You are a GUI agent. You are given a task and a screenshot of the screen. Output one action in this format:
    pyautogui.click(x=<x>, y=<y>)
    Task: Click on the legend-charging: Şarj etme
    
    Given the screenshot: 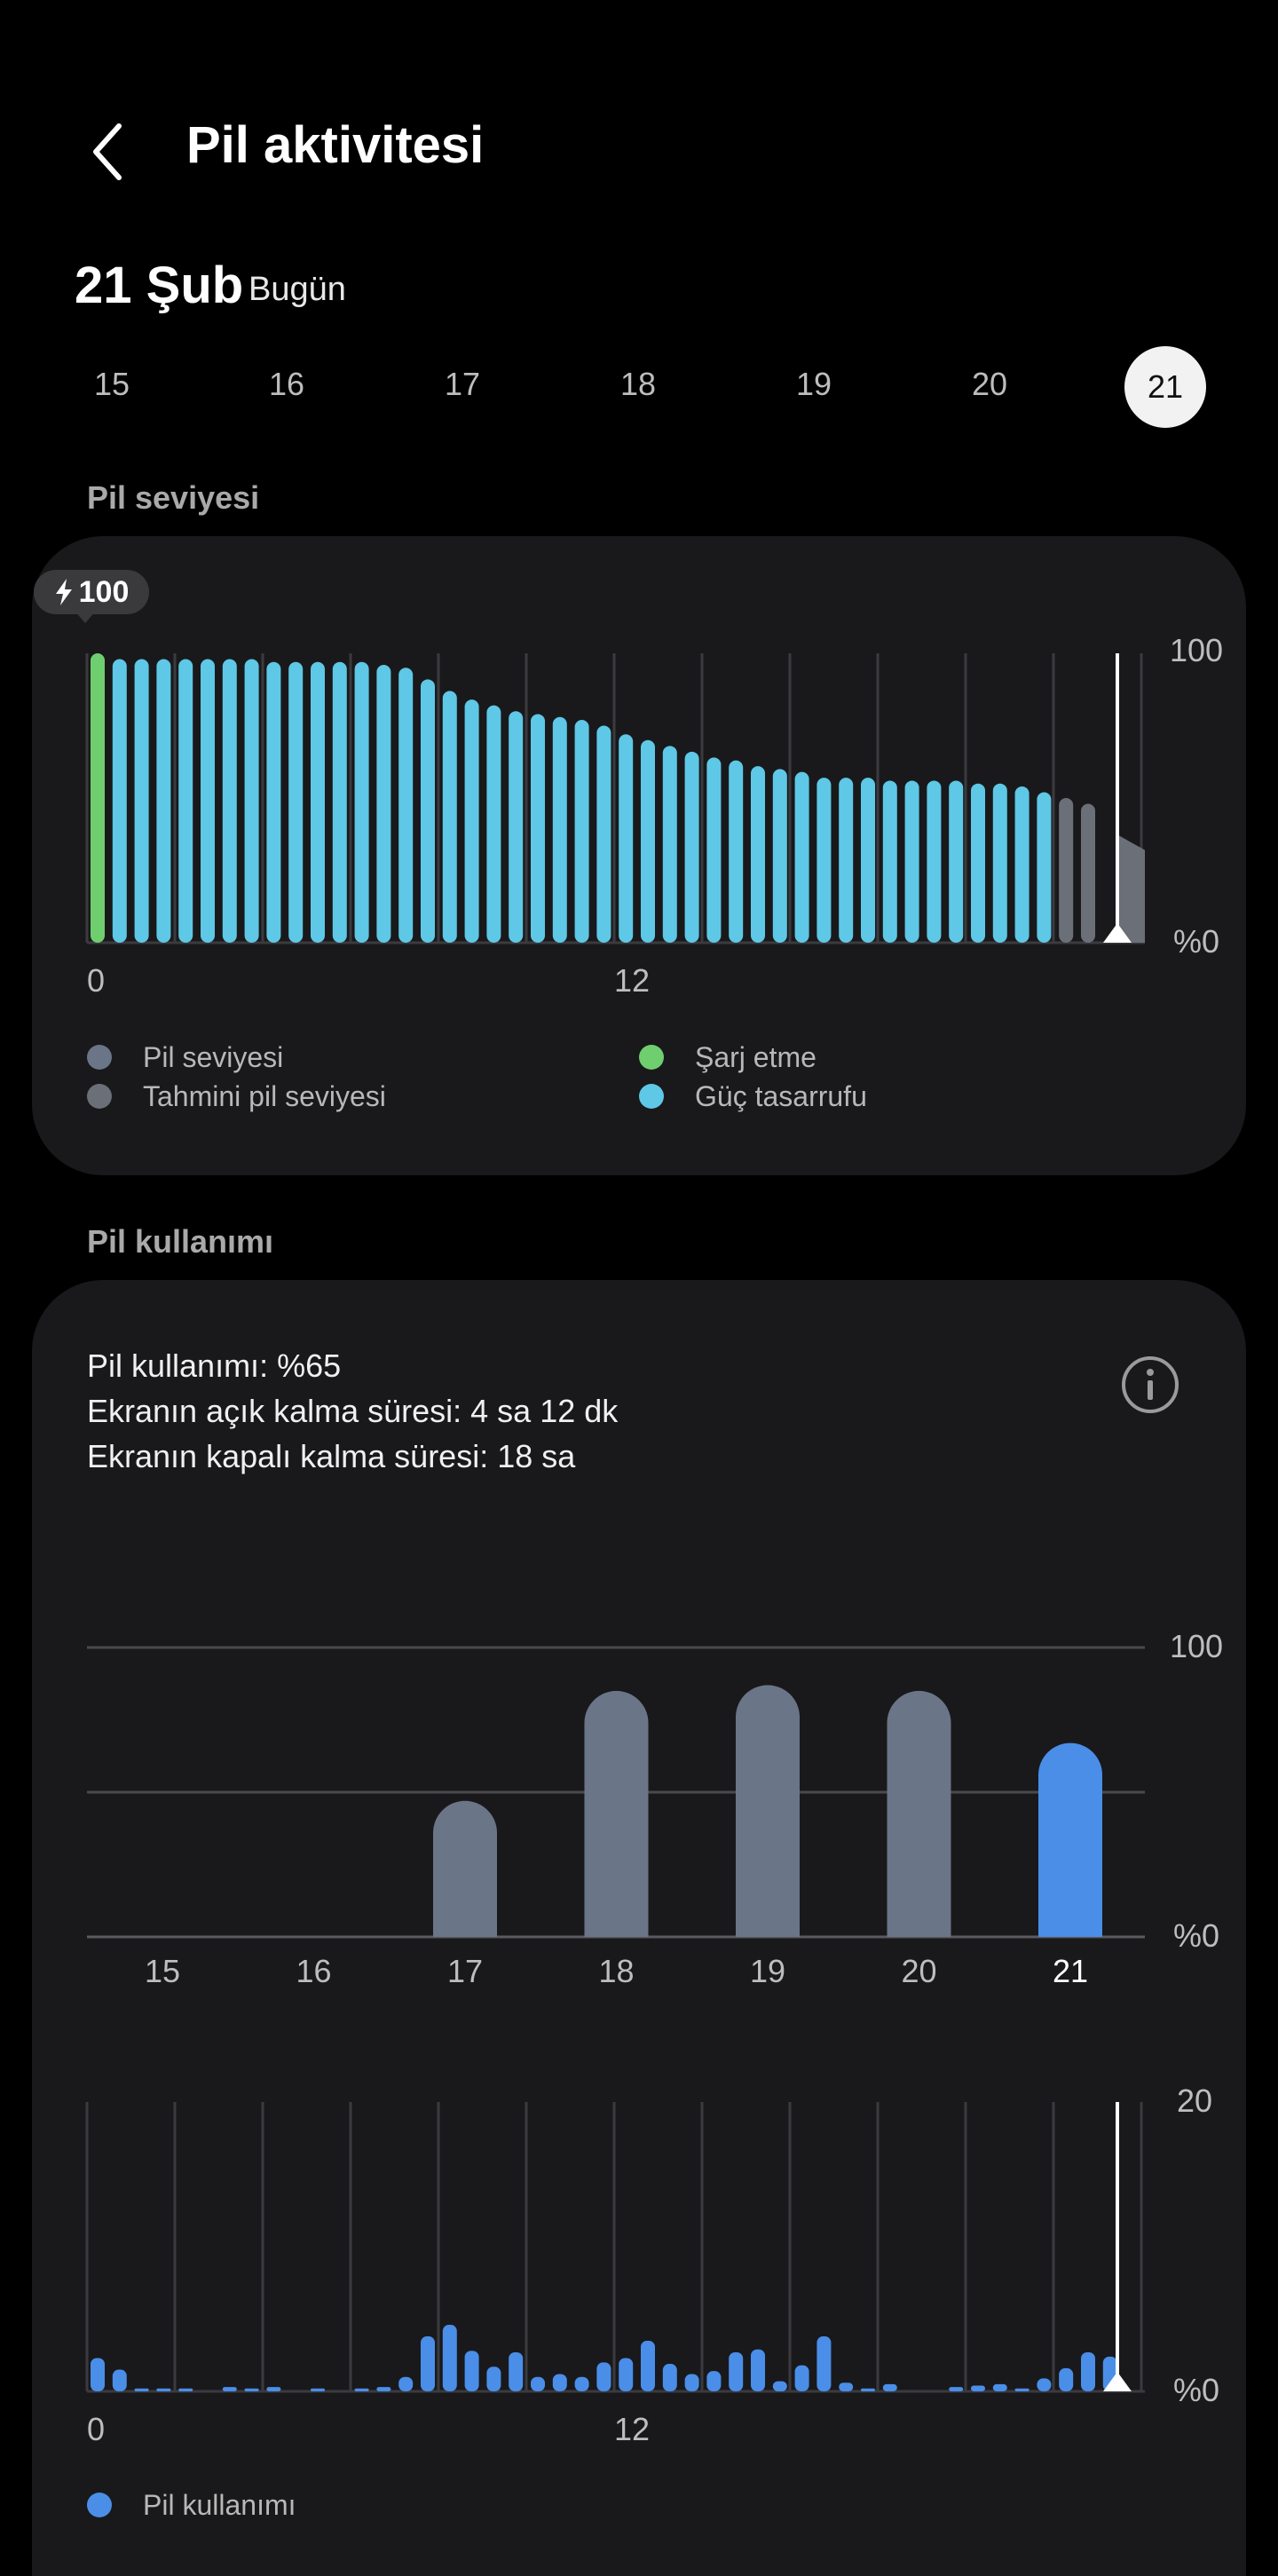 What is the action you would take?
    pyautogui.click(x=755, y=1057)
    